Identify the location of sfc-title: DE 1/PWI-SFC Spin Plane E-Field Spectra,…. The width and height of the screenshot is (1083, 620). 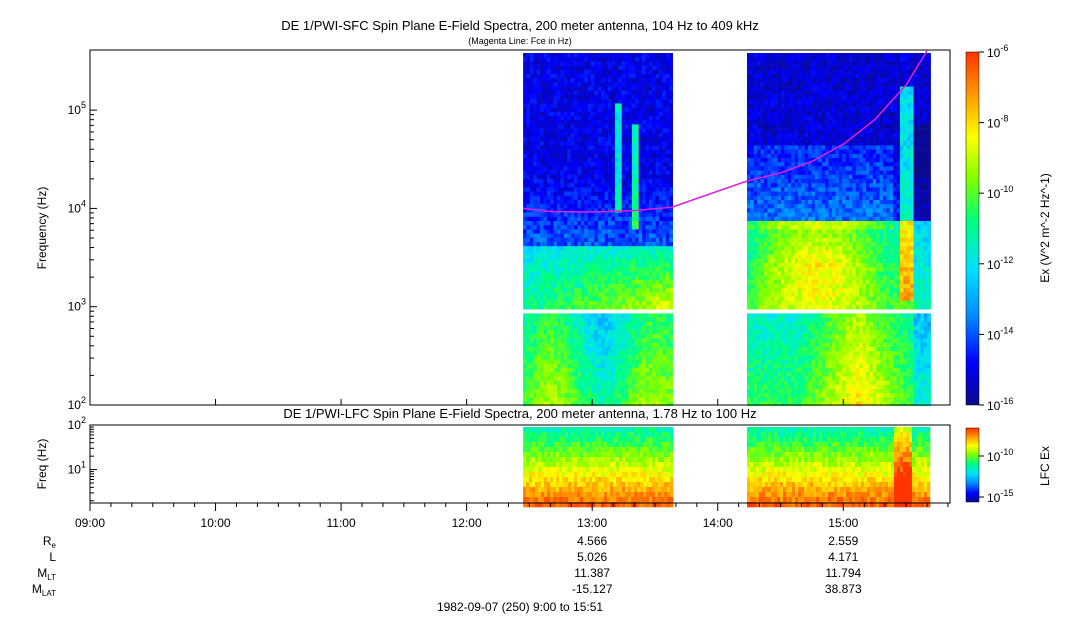
(520, 25).